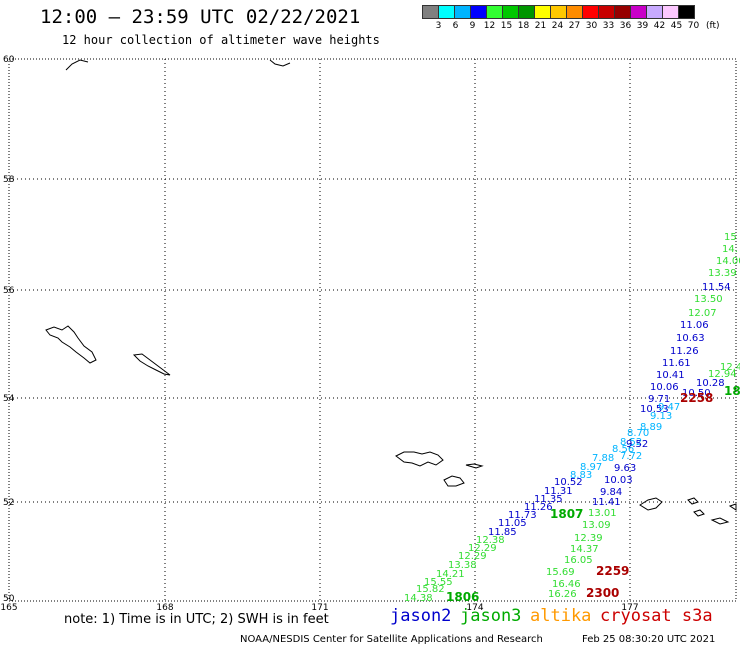  What do you see at coordinates (455, 26) in the screenshot?
I see `color-scale-label: 6` at bounding box center [455, 26].